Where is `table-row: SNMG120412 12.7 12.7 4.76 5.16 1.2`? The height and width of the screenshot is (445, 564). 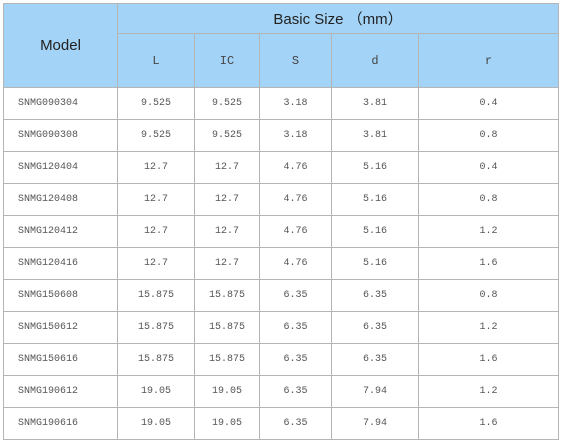 table-row: SNMG120412 12.7 12.7 4.76 5.16 1.2 is located at coordinates (281, 231).